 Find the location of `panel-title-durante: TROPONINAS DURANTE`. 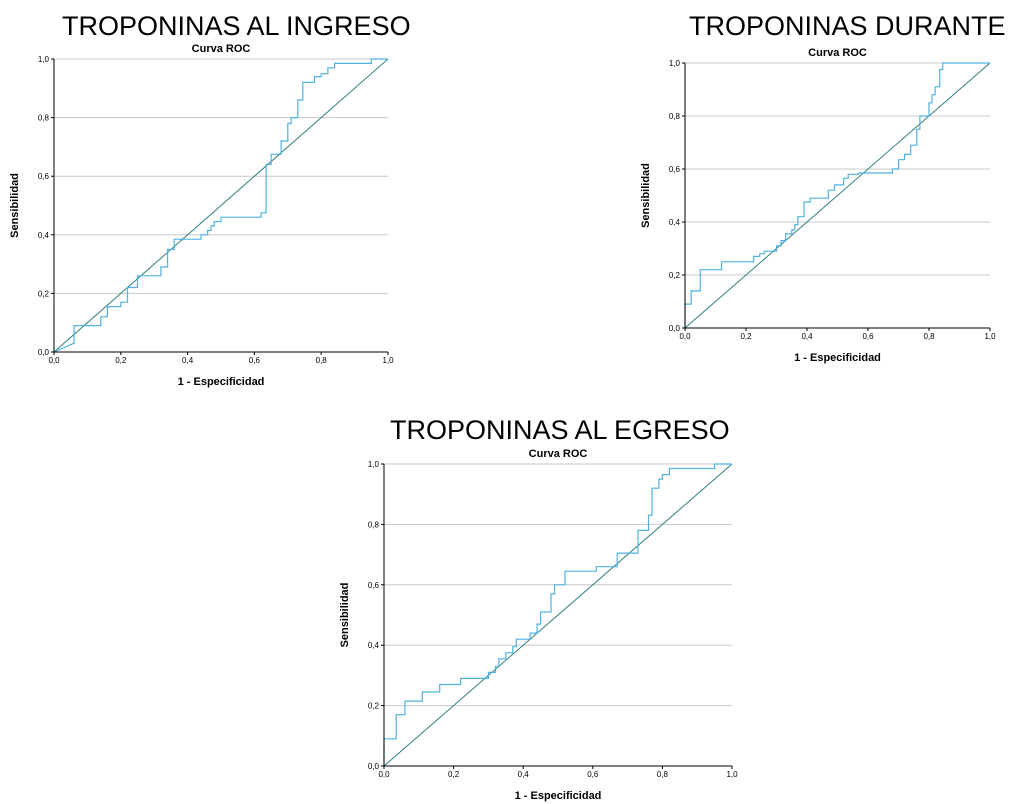

panel-title-durante: TROPONINAS DURANTE is located at coordinates (847, 26).